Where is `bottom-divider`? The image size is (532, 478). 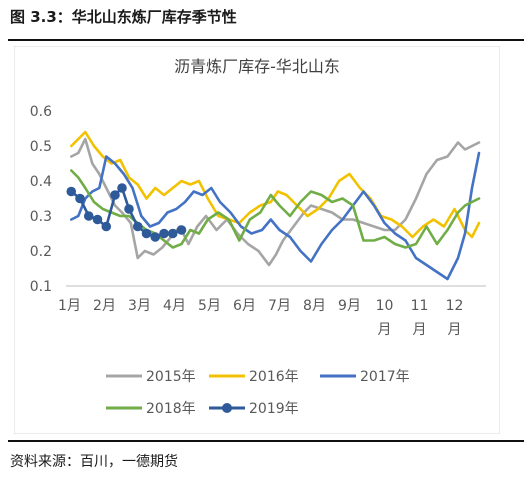
bottom-divider is located at coordinates (266, 441).